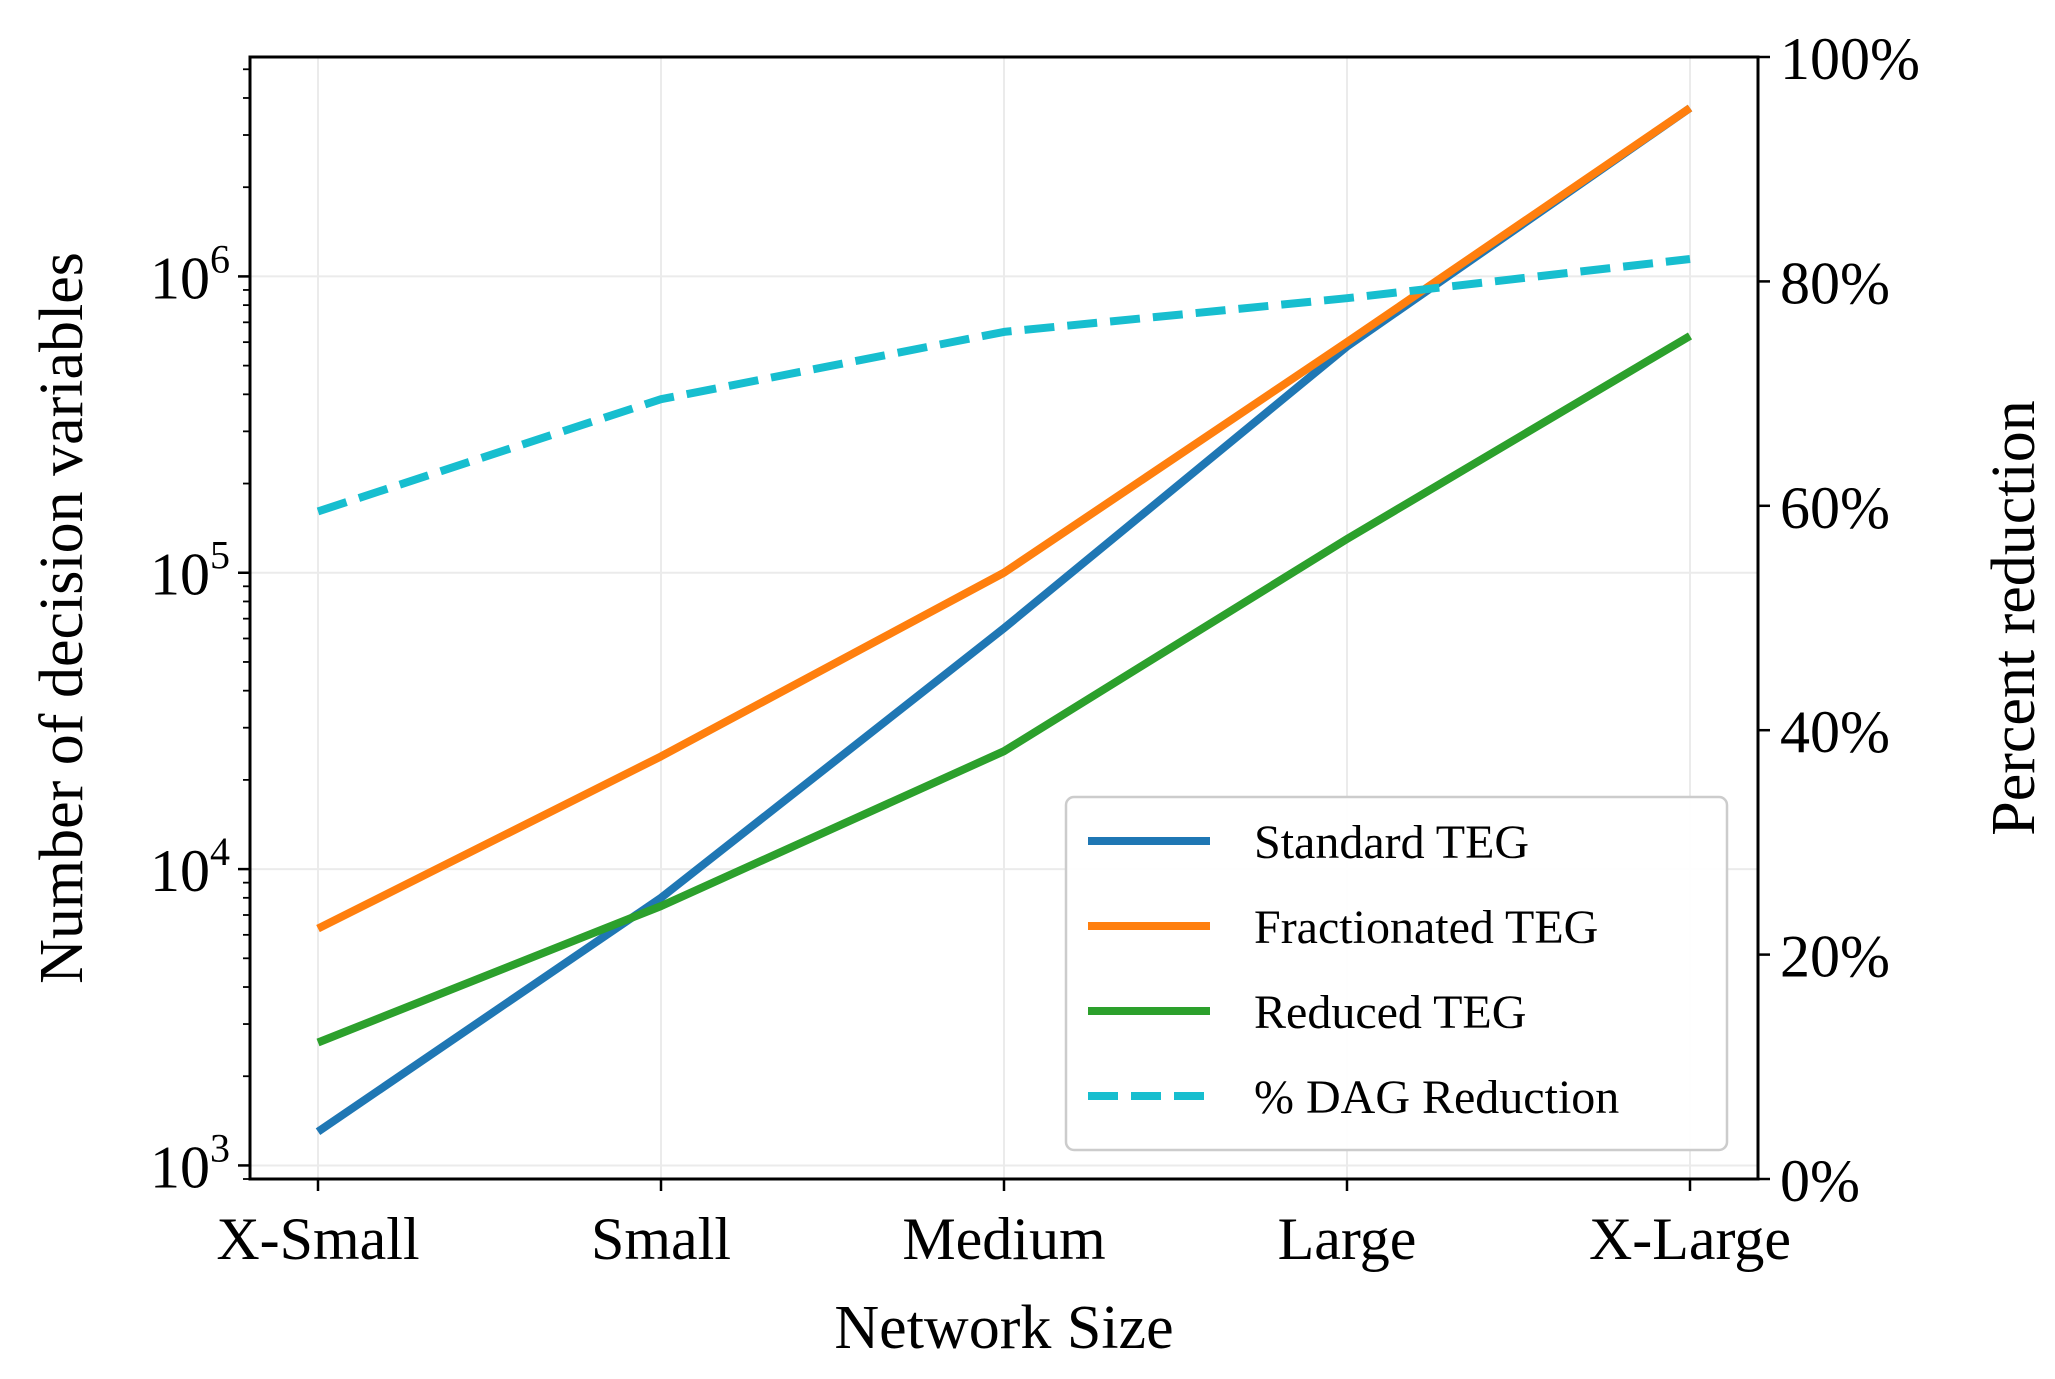 This screenshot has width=2055, height=1379. What do you see at coordinates (1426, 927) in the screenshot?
I see `legend-label: Fractionated TEG` at bounding box center [1426, 927].